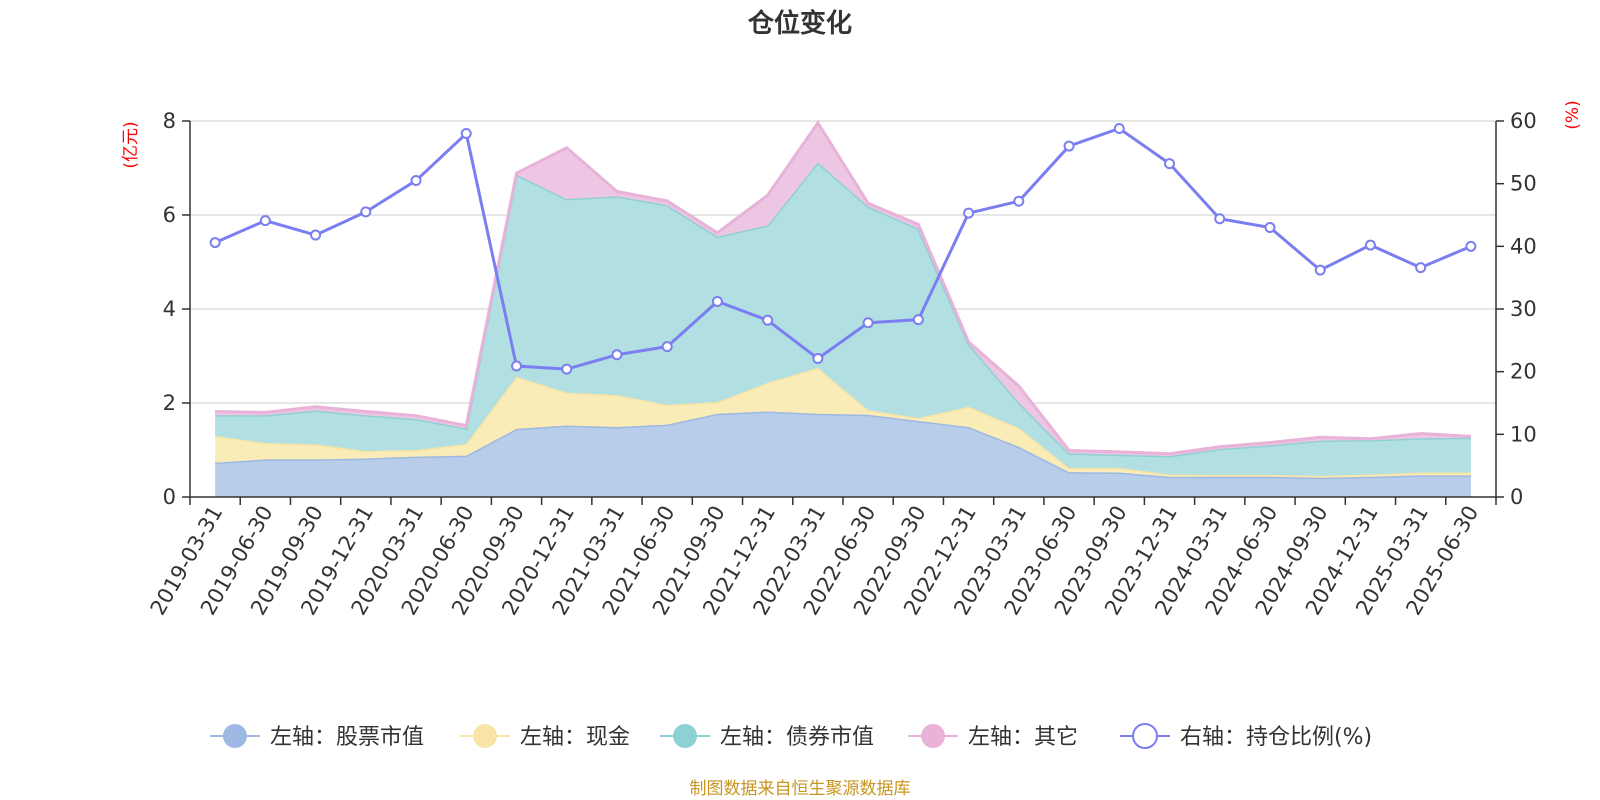  What do you see at coordinates (799, 23) in the screenshot?
I see `chart-title: 仓位变化` at bounding box center [799, 23].